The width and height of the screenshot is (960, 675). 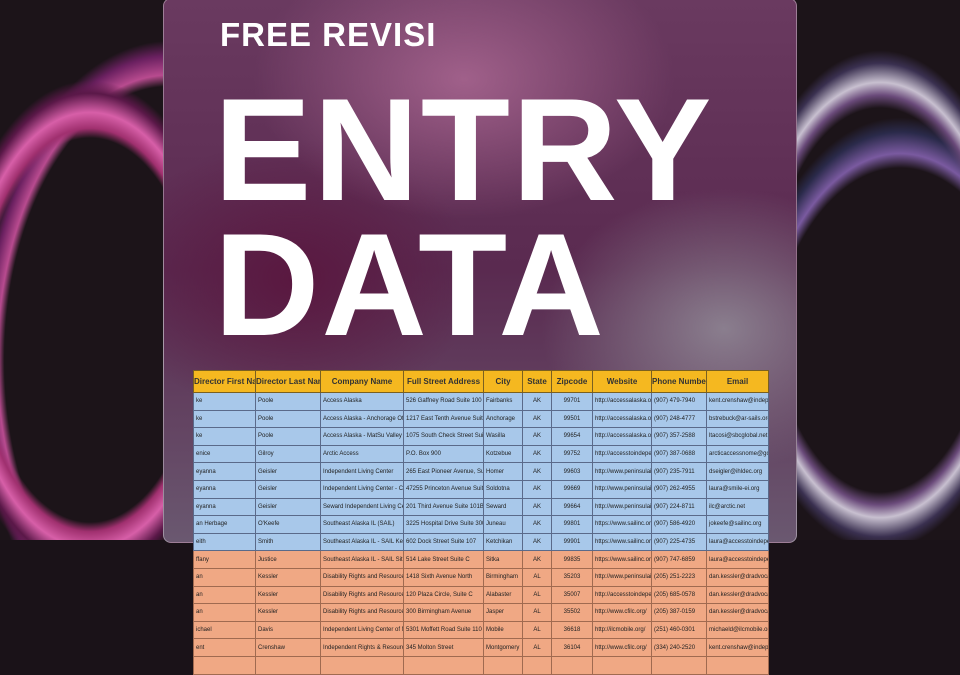 What do you see at coordinates (679, 524) in the screenshot?
I see `table-cell: (907) 586-4920` at bounding box center [679, 524].